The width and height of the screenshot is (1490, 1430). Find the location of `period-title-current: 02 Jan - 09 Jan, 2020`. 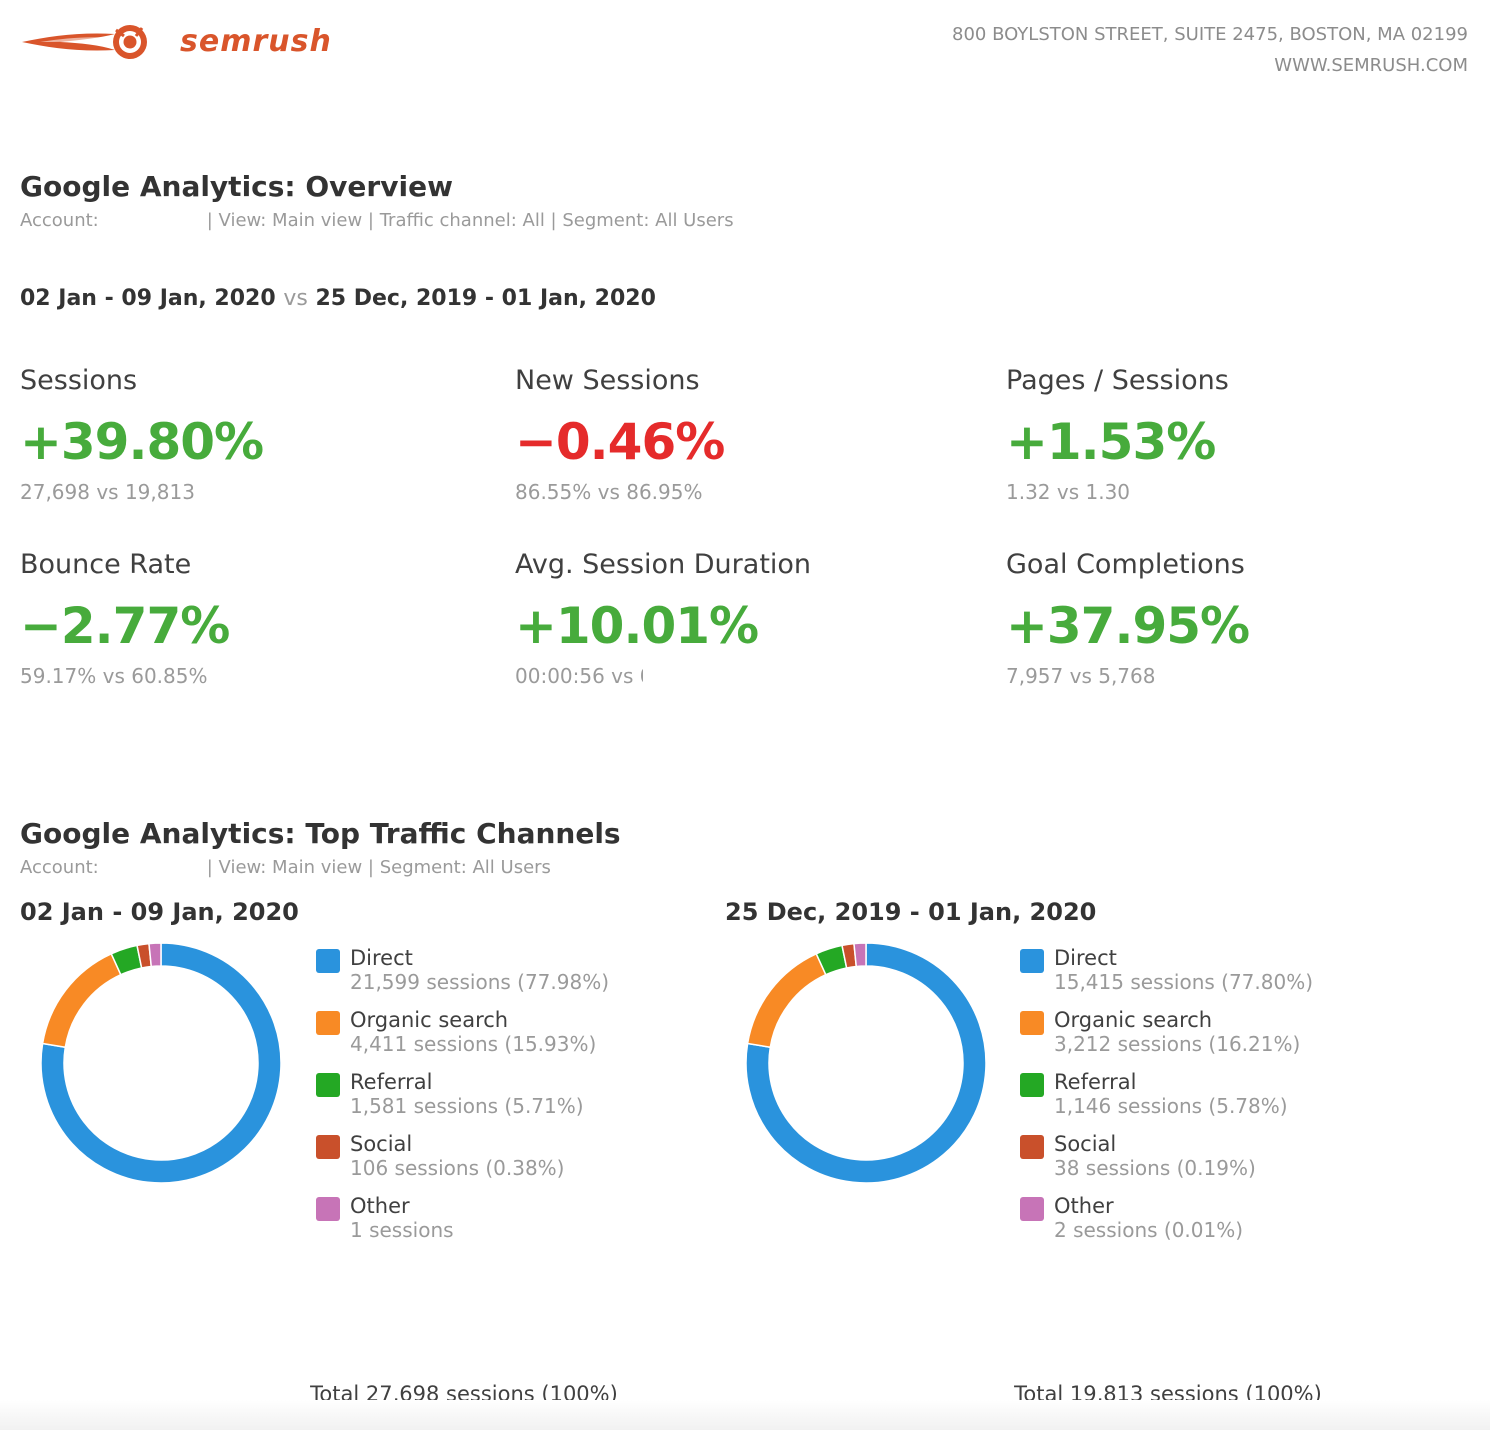

period-title-current: 02 Jan - 09 Jan, 2020 is located at coordinates (159, 912).